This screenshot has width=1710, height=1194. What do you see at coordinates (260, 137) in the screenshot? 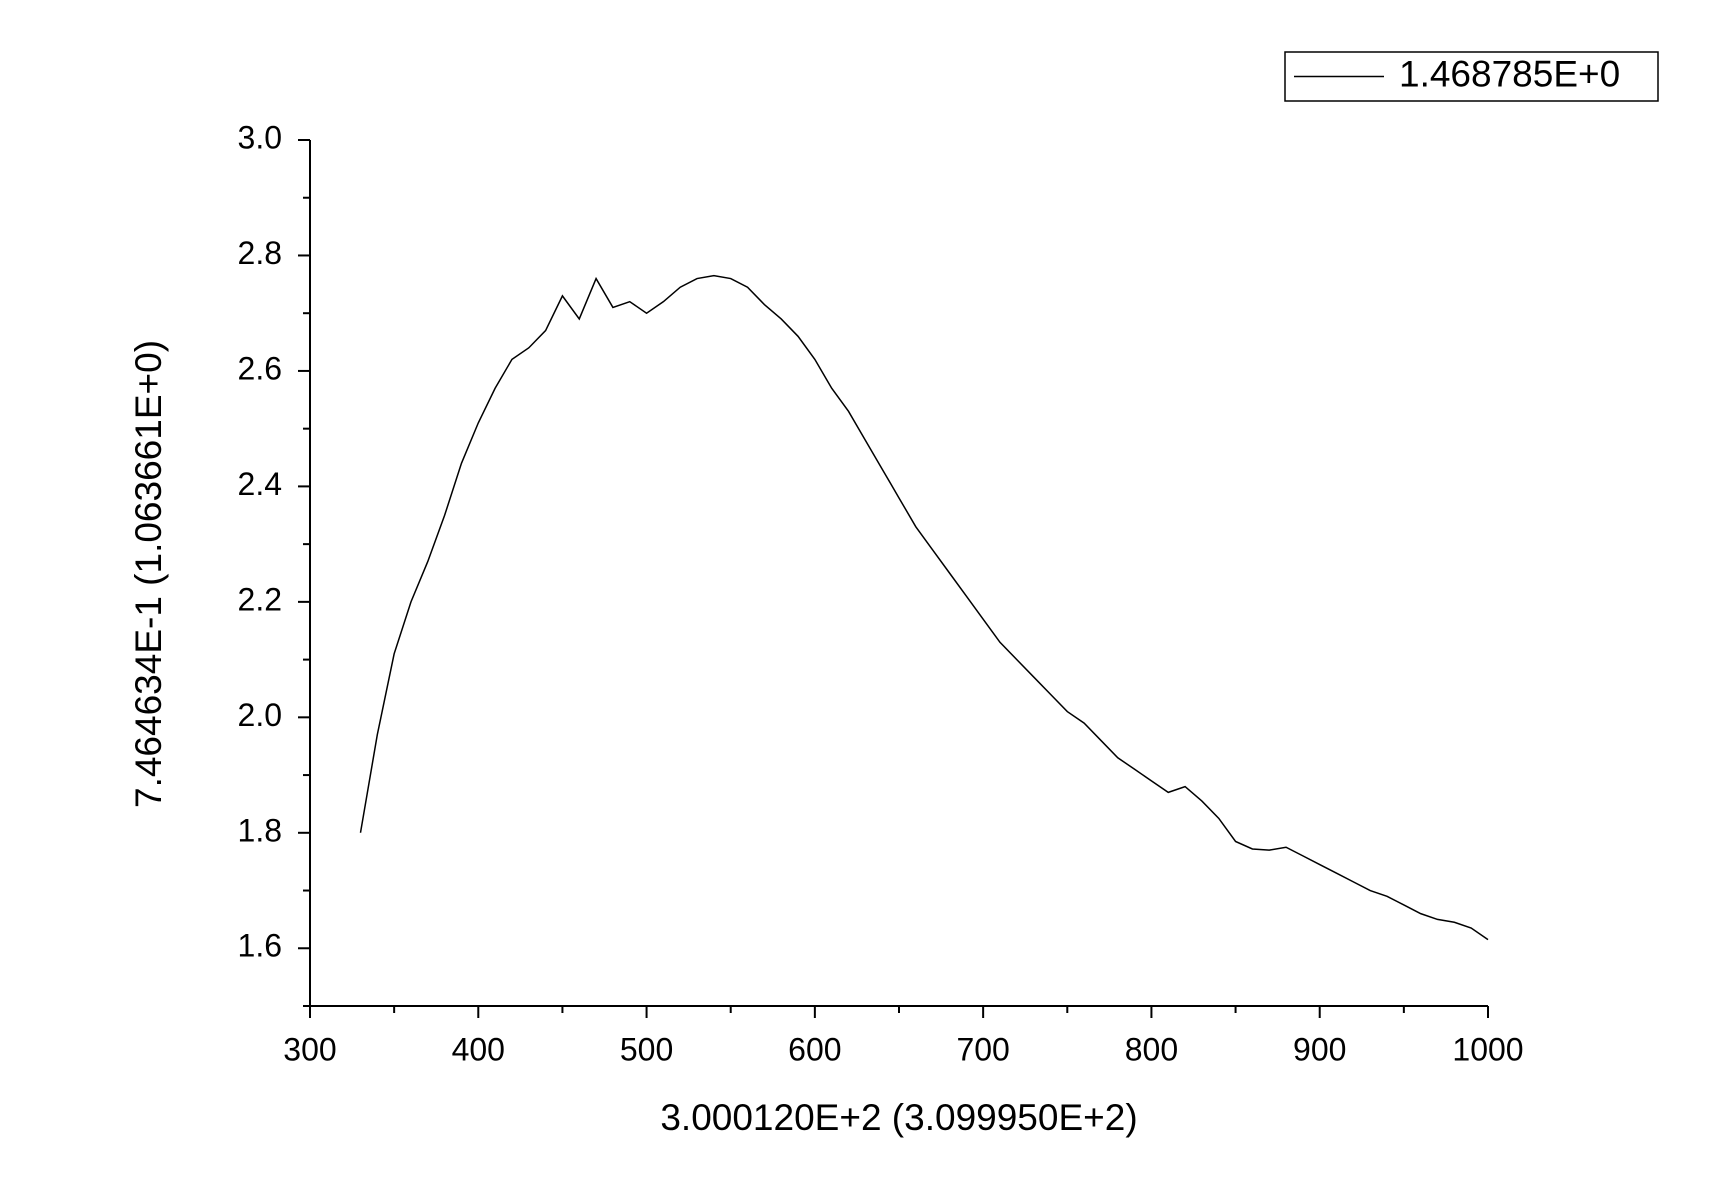
I see `y-tick-label: 3.0` at bounding box center [260, 137].